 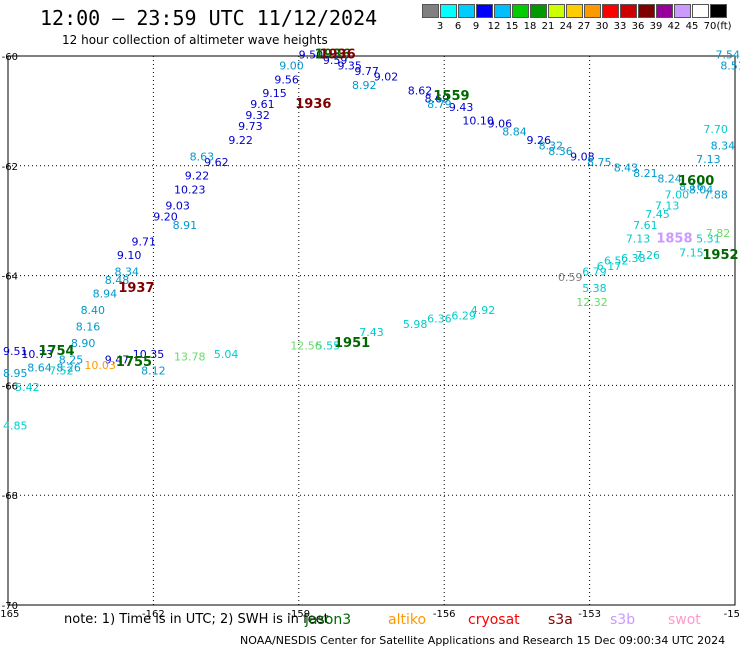 What do you see at coordinates (274, 93) in the screenshot?
I see `wave-height-label: 9.15` at bounding box center [274, 93].